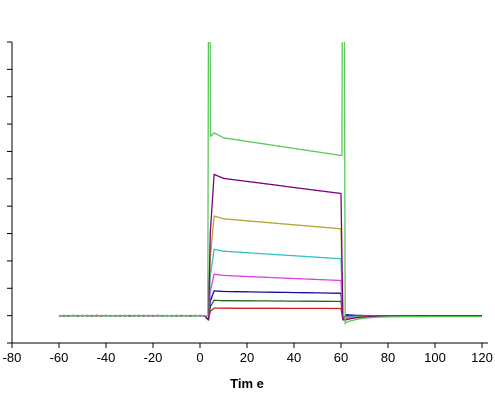 This screenshot has height=400, width=495. Describe the element at coordinates (435, 357) in the screenshot. I see `x-tick-label: 100` at that location.